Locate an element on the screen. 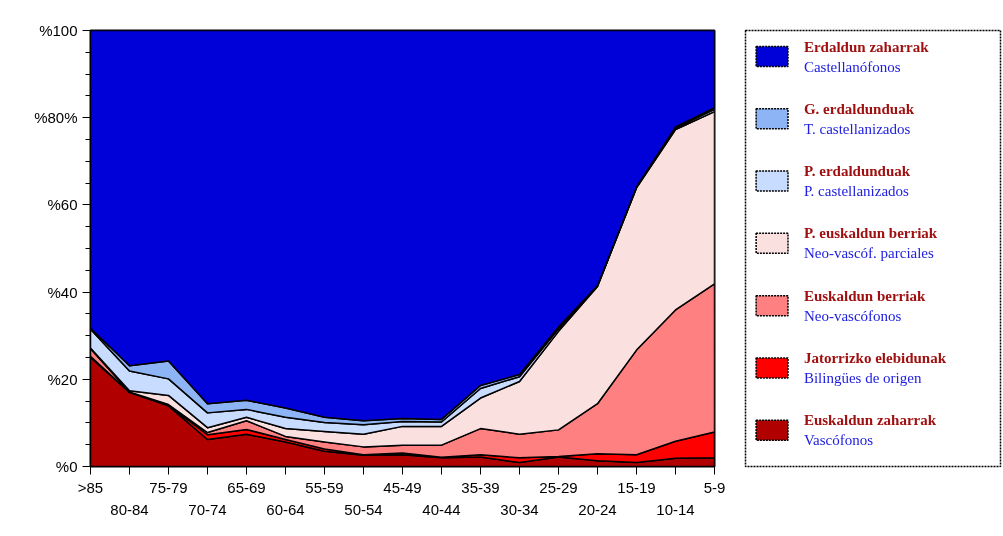  legend-label: G. erdaldunduak T. castellanizados is located at coordinates (859, 118).